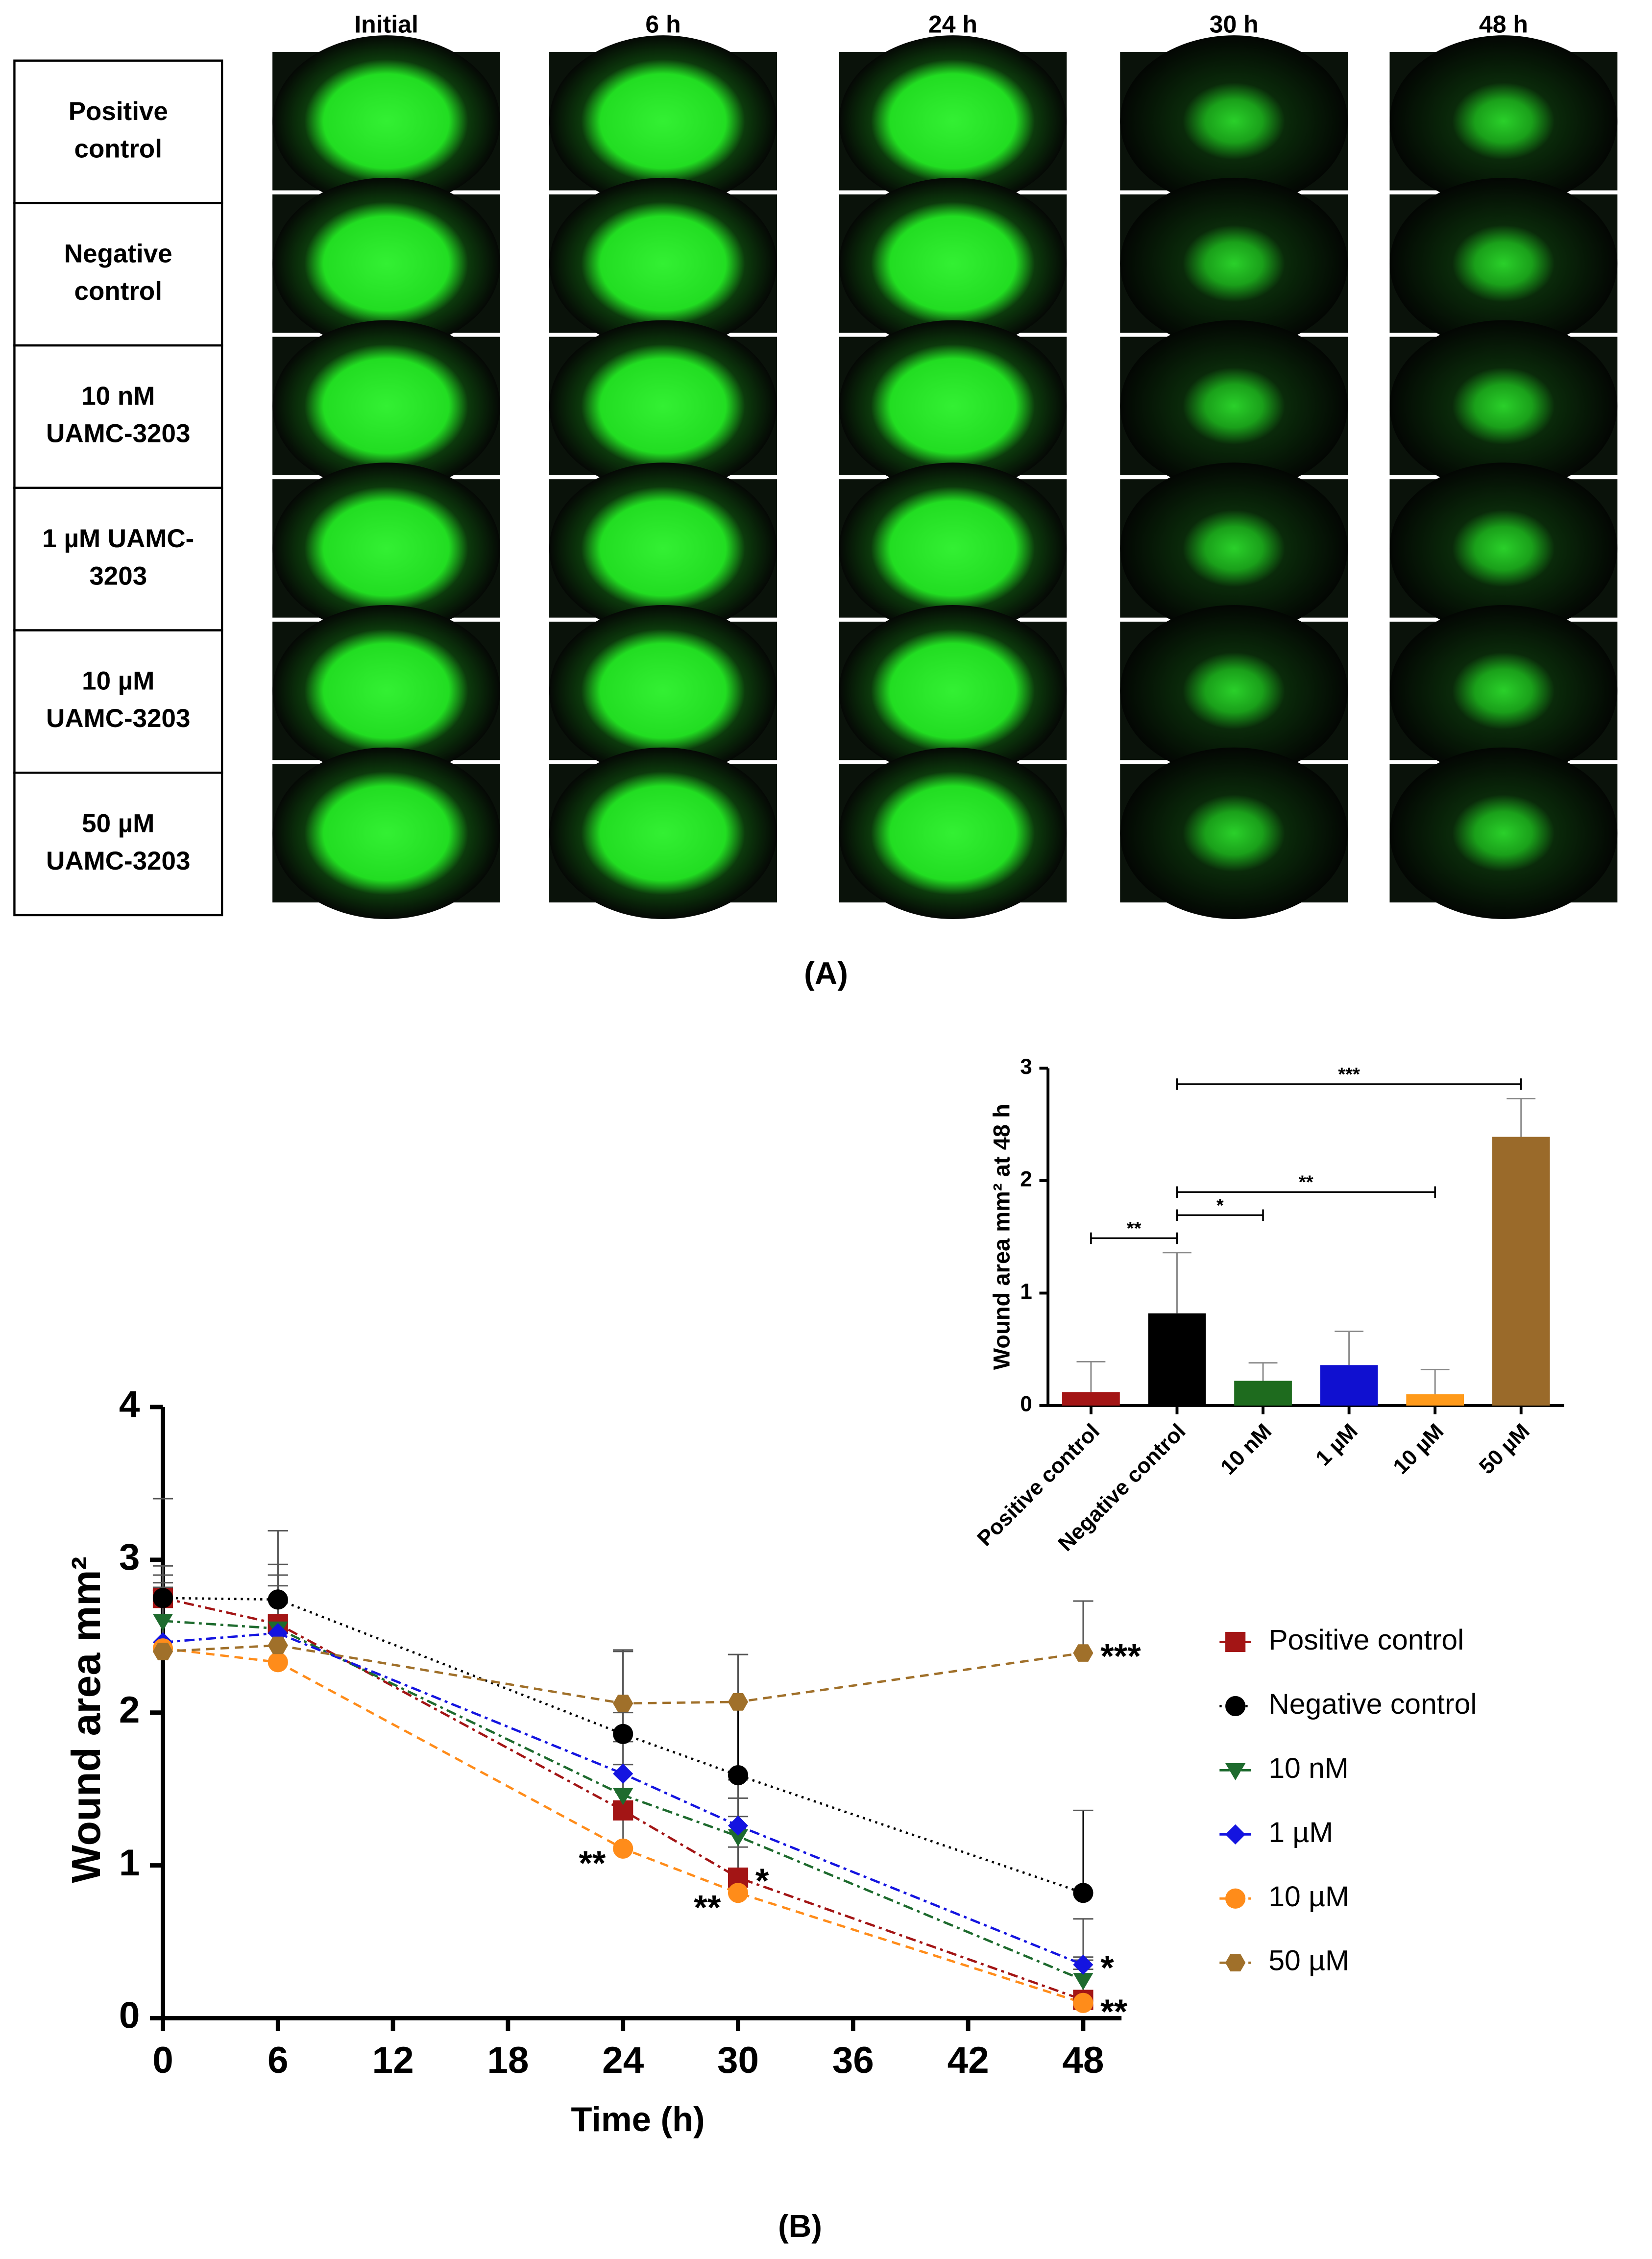 The height and width of the screenshot is (2259, 1652). Describe the element at coordinates (118, 397) in the screenshot. I see `row-label: 10 nM` at that location.